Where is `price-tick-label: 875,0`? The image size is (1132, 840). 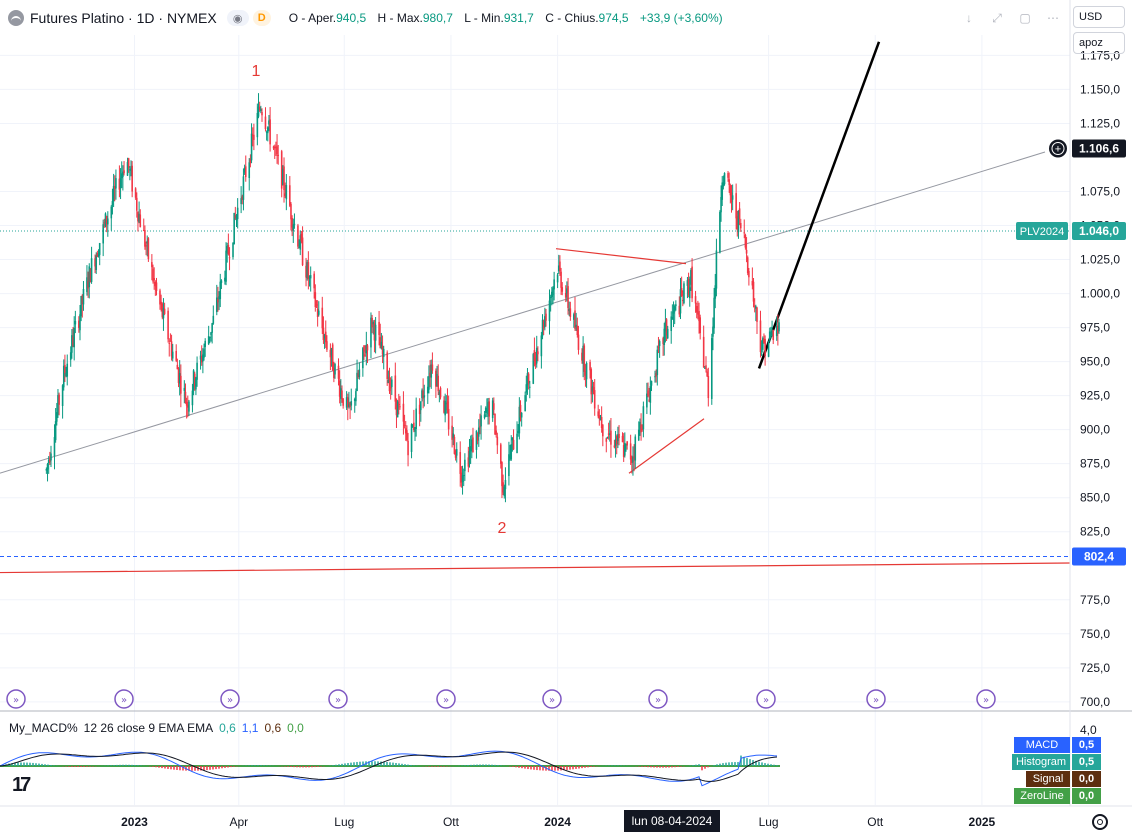
price-tick-label: 875,0 is located at coordinates (1095, 464).